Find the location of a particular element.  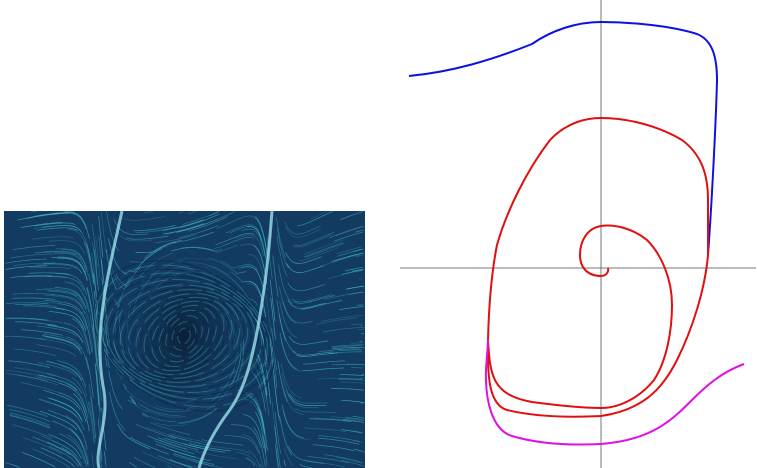

trajectory-magenta is located at coordinates (614, 392).